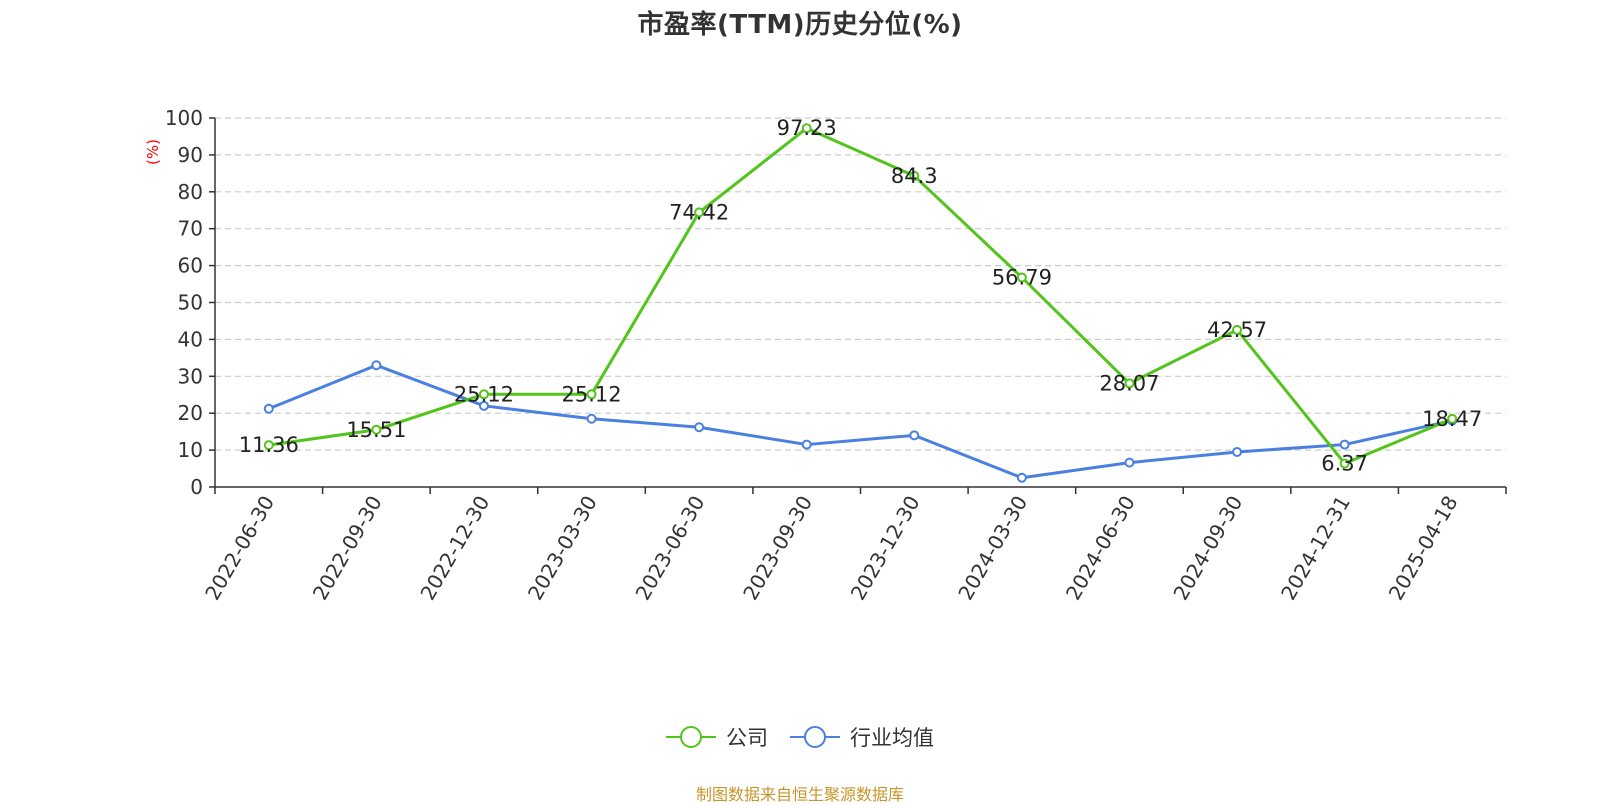 The width and height of the screenshot is (1600, 805). Describe the element at coordinates (190, 155) in the screenshot. I see `y-tick-label: 90` at that location.